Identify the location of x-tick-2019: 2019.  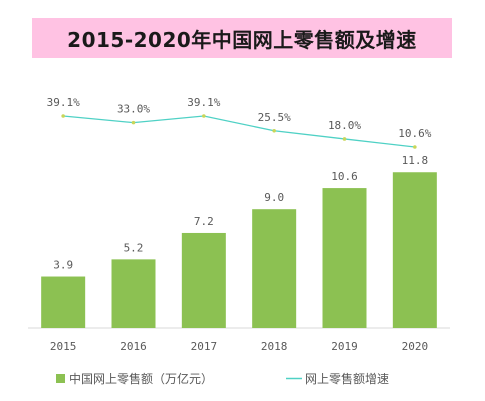
(344, 346).